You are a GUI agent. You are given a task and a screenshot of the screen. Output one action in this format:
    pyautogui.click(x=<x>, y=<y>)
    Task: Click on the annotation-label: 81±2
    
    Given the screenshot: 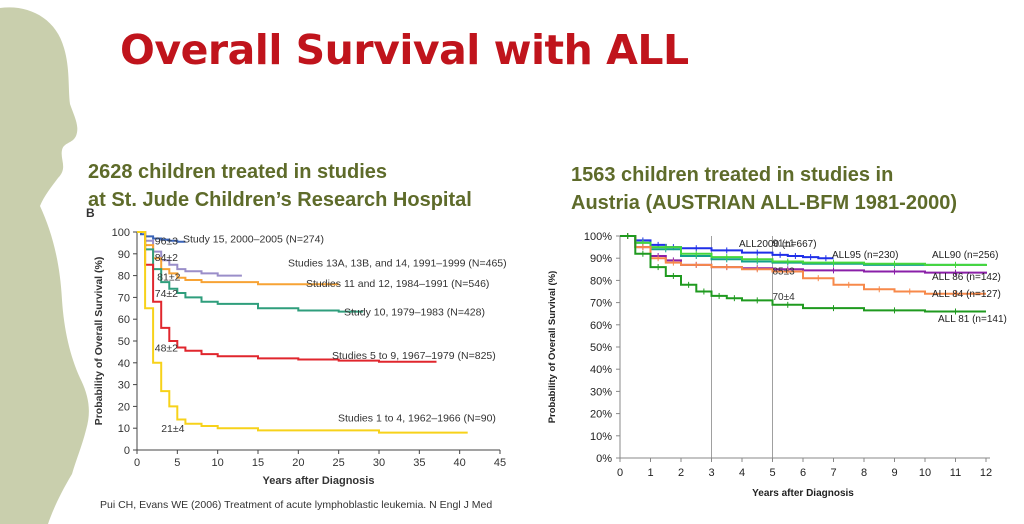 What is the action you would take?
    pyautogui.click(x=168, y=278)
    